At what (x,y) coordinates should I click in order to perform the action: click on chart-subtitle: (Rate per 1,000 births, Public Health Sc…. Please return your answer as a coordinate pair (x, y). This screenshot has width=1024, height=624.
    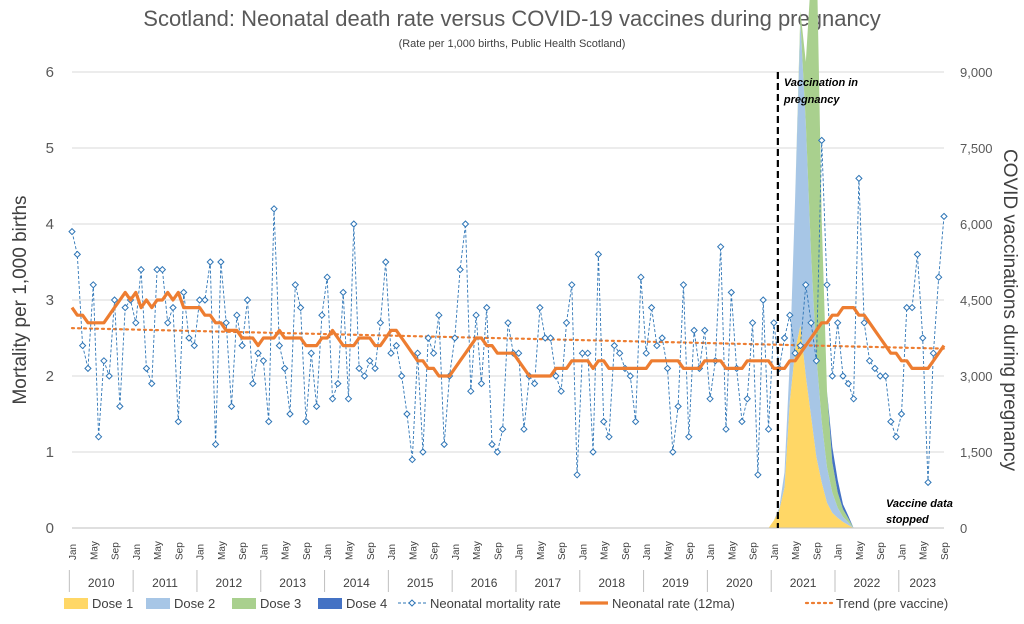
    Looking at the image, I should click on (512, 44).